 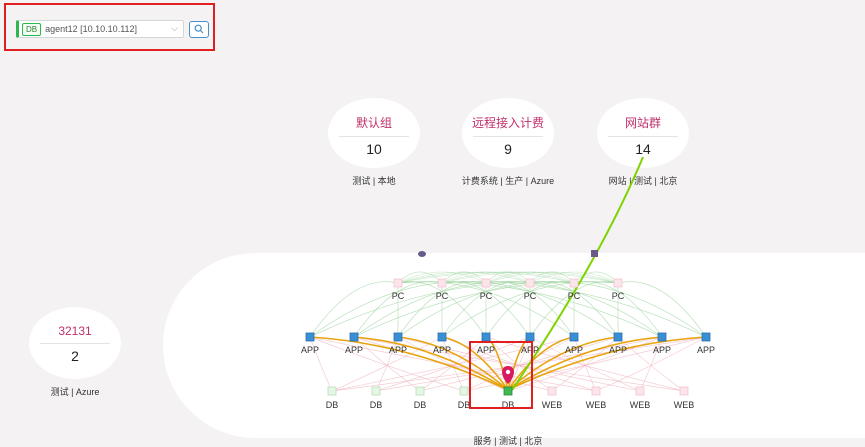 I want to click on cloud-icon, so click(x=422, y=254).